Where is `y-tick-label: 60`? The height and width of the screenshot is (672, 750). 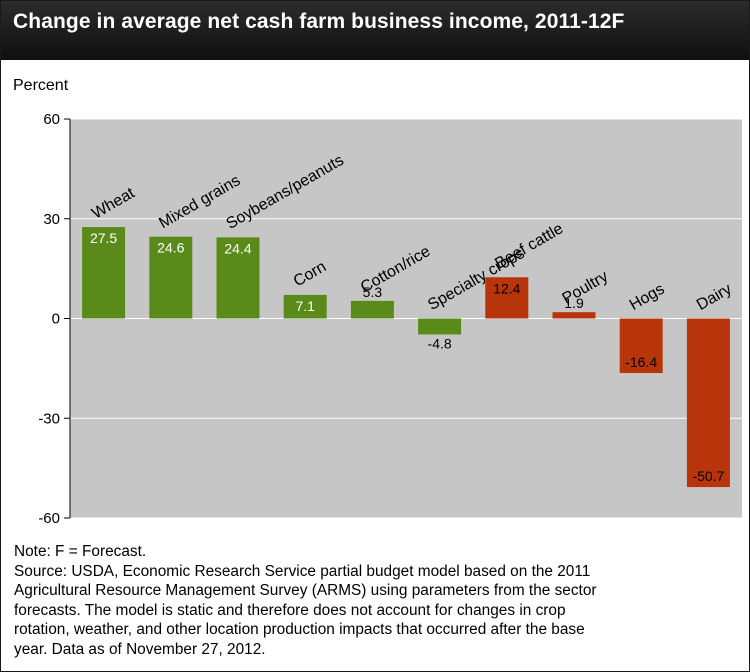
y-tick-label: 60 is located at coordinates (51, 119).